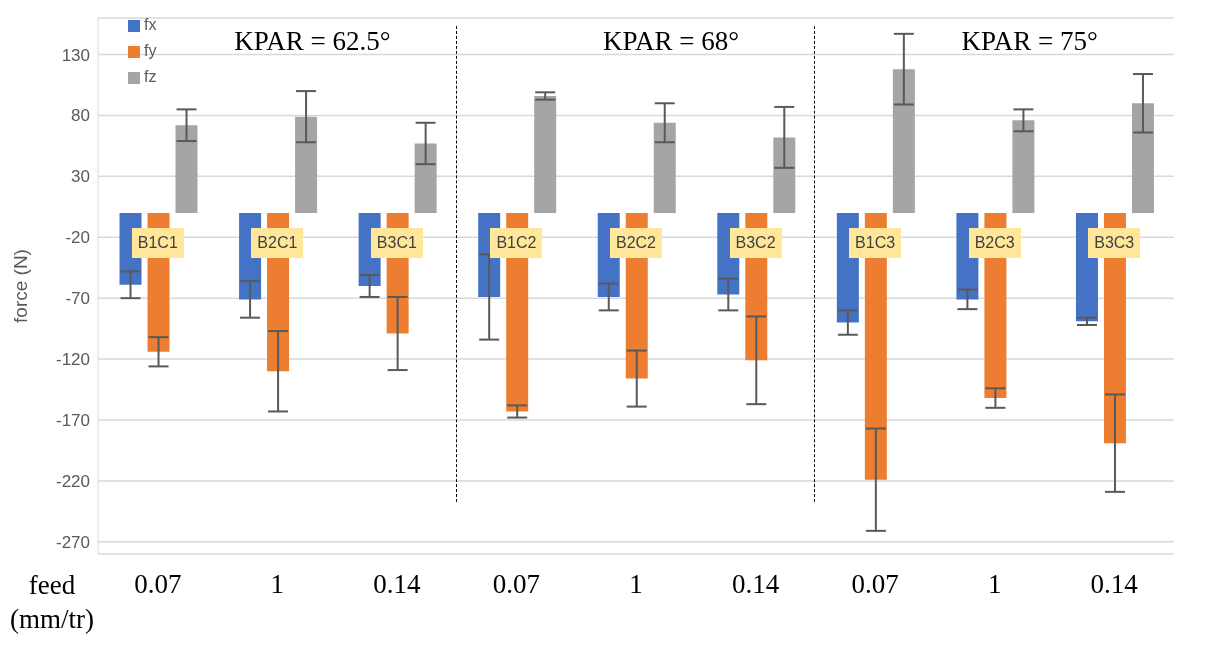 The image size is (1212, 659). Describe the element at coordinates (1114, 243) in the screenshot. I see `annotation: B3C3` at that location.